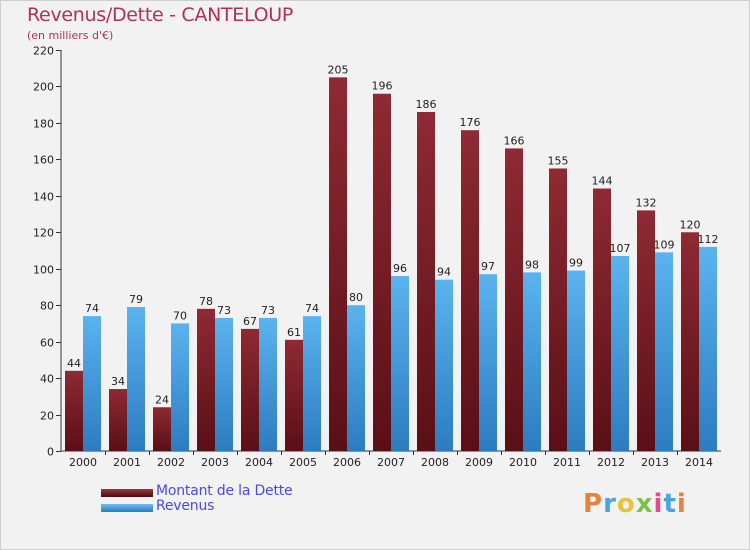 This screenshot has width=750, height=550. Describe the element at coordinates (567, 462) in the screenshot. I see `x-tick-label: 2011` at that location.